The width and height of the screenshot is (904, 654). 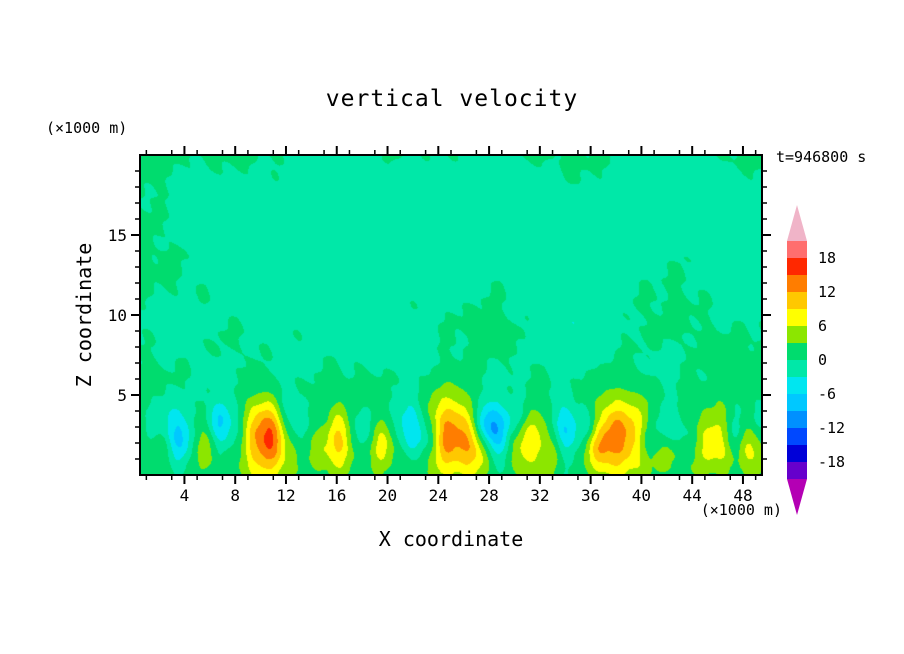 What do you see at coordinates (438, 495) in the screenshot?
I see `x-tick-label: 24` at bounding box center [438, 495].